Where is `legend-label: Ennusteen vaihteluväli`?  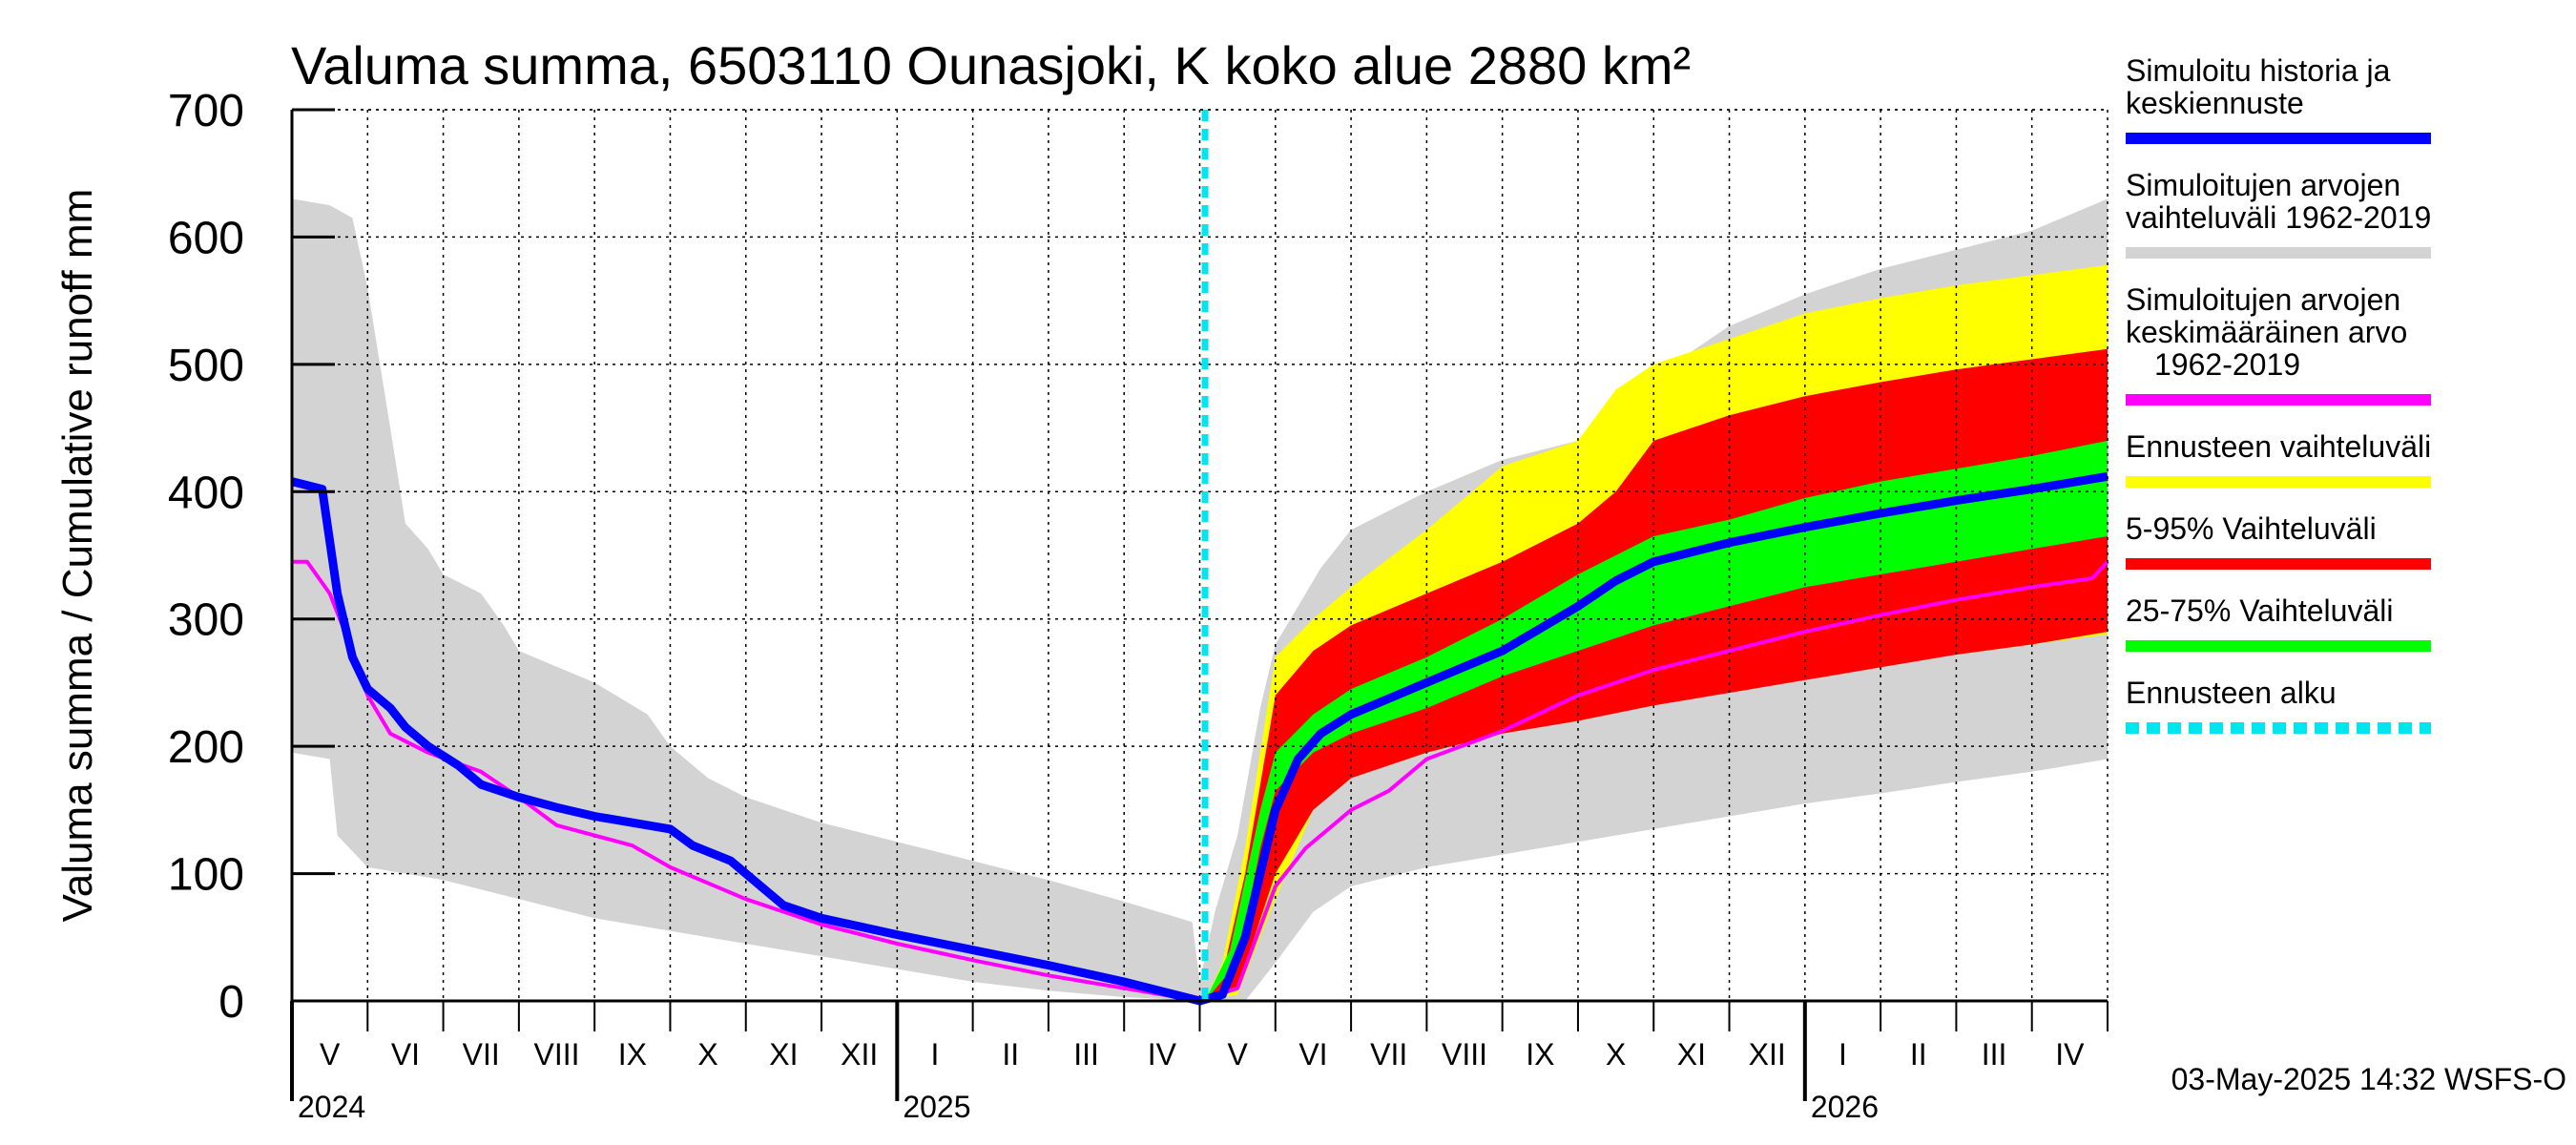 legend-label: Ennusteen vaihteluväli is located at coordinates (2278, 446).